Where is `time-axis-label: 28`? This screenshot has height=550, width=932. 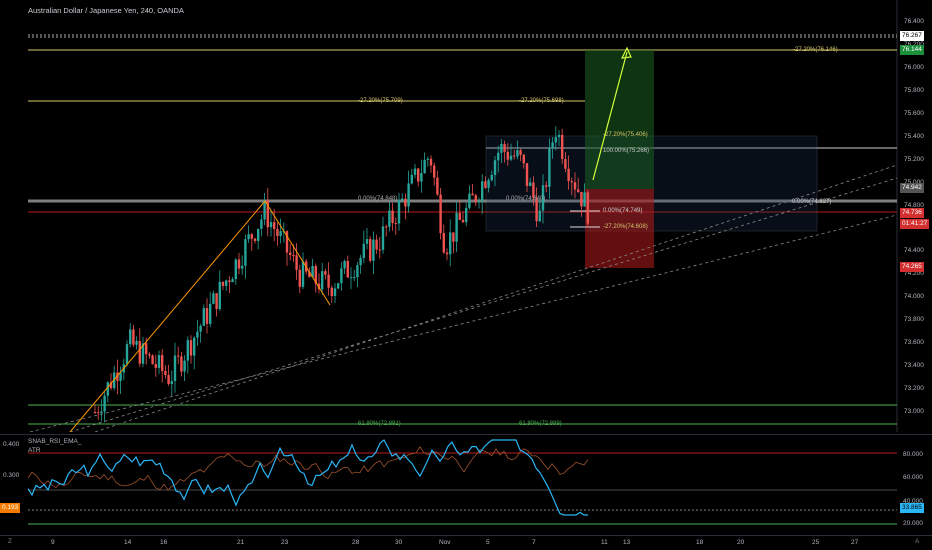
time-axis-label: 28 is located at coordinates (356, 542).